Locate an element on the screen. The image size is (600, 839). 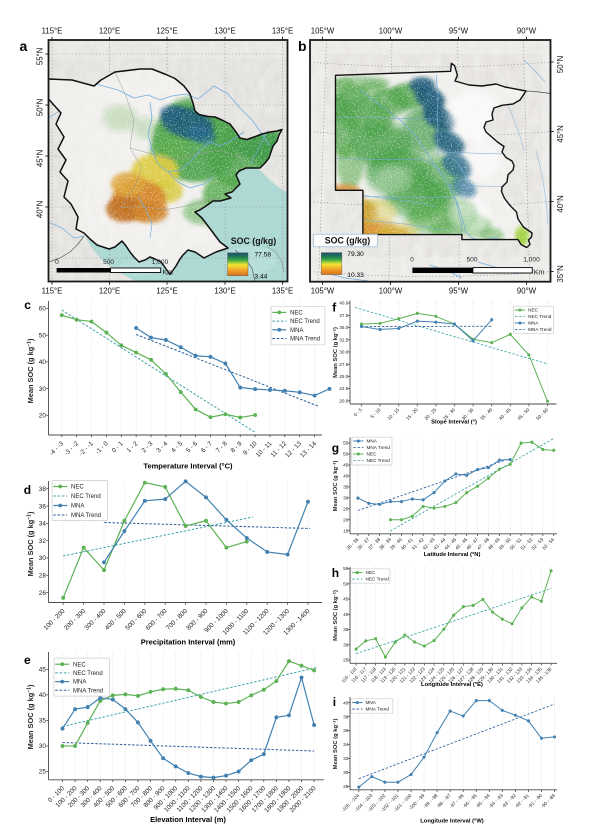
svg-text: 35 is located at coordinates (346, 629).